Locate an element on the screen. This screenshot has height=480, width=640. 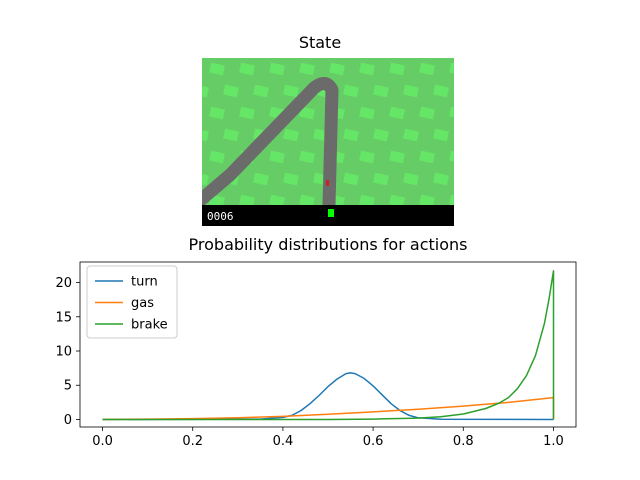
legend-label-turn: turn is located at coordinates (144, 282).